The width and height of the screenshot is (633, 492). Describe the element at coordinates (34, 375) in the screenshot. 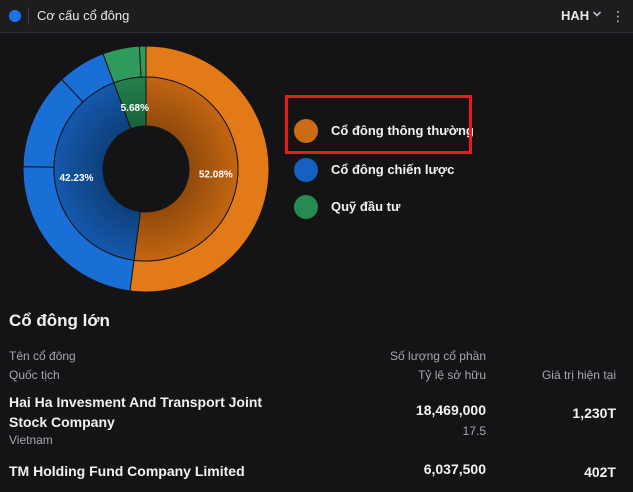

I see `column-header-nationality: Quốc tịch` at that location.